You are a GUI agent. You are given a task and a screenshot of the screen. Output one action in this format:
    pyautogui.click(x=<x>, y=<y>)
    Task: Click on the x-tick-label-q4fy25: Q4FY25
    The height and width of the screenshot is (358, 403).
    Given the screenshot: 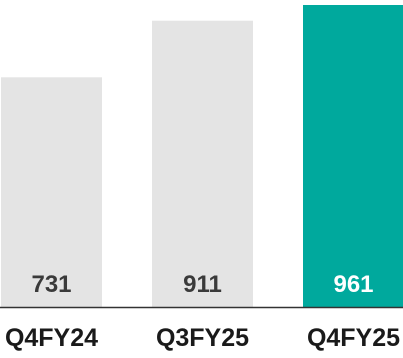 What is the action you would take?
    pyautogui.click(x=353, y=338)
    